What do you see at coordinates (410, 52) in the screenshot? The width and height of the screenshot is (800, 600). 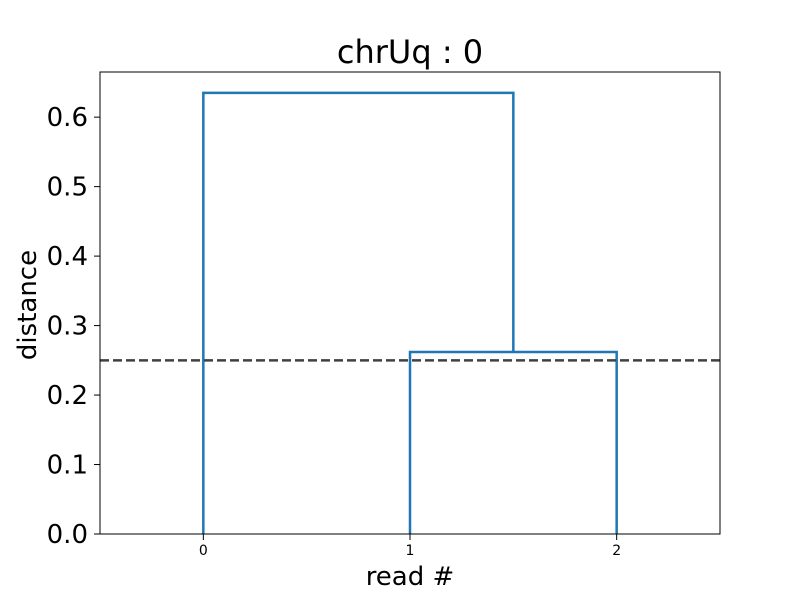 I see `chart-title: chrUq : 0` at bounding box center [410, 52].